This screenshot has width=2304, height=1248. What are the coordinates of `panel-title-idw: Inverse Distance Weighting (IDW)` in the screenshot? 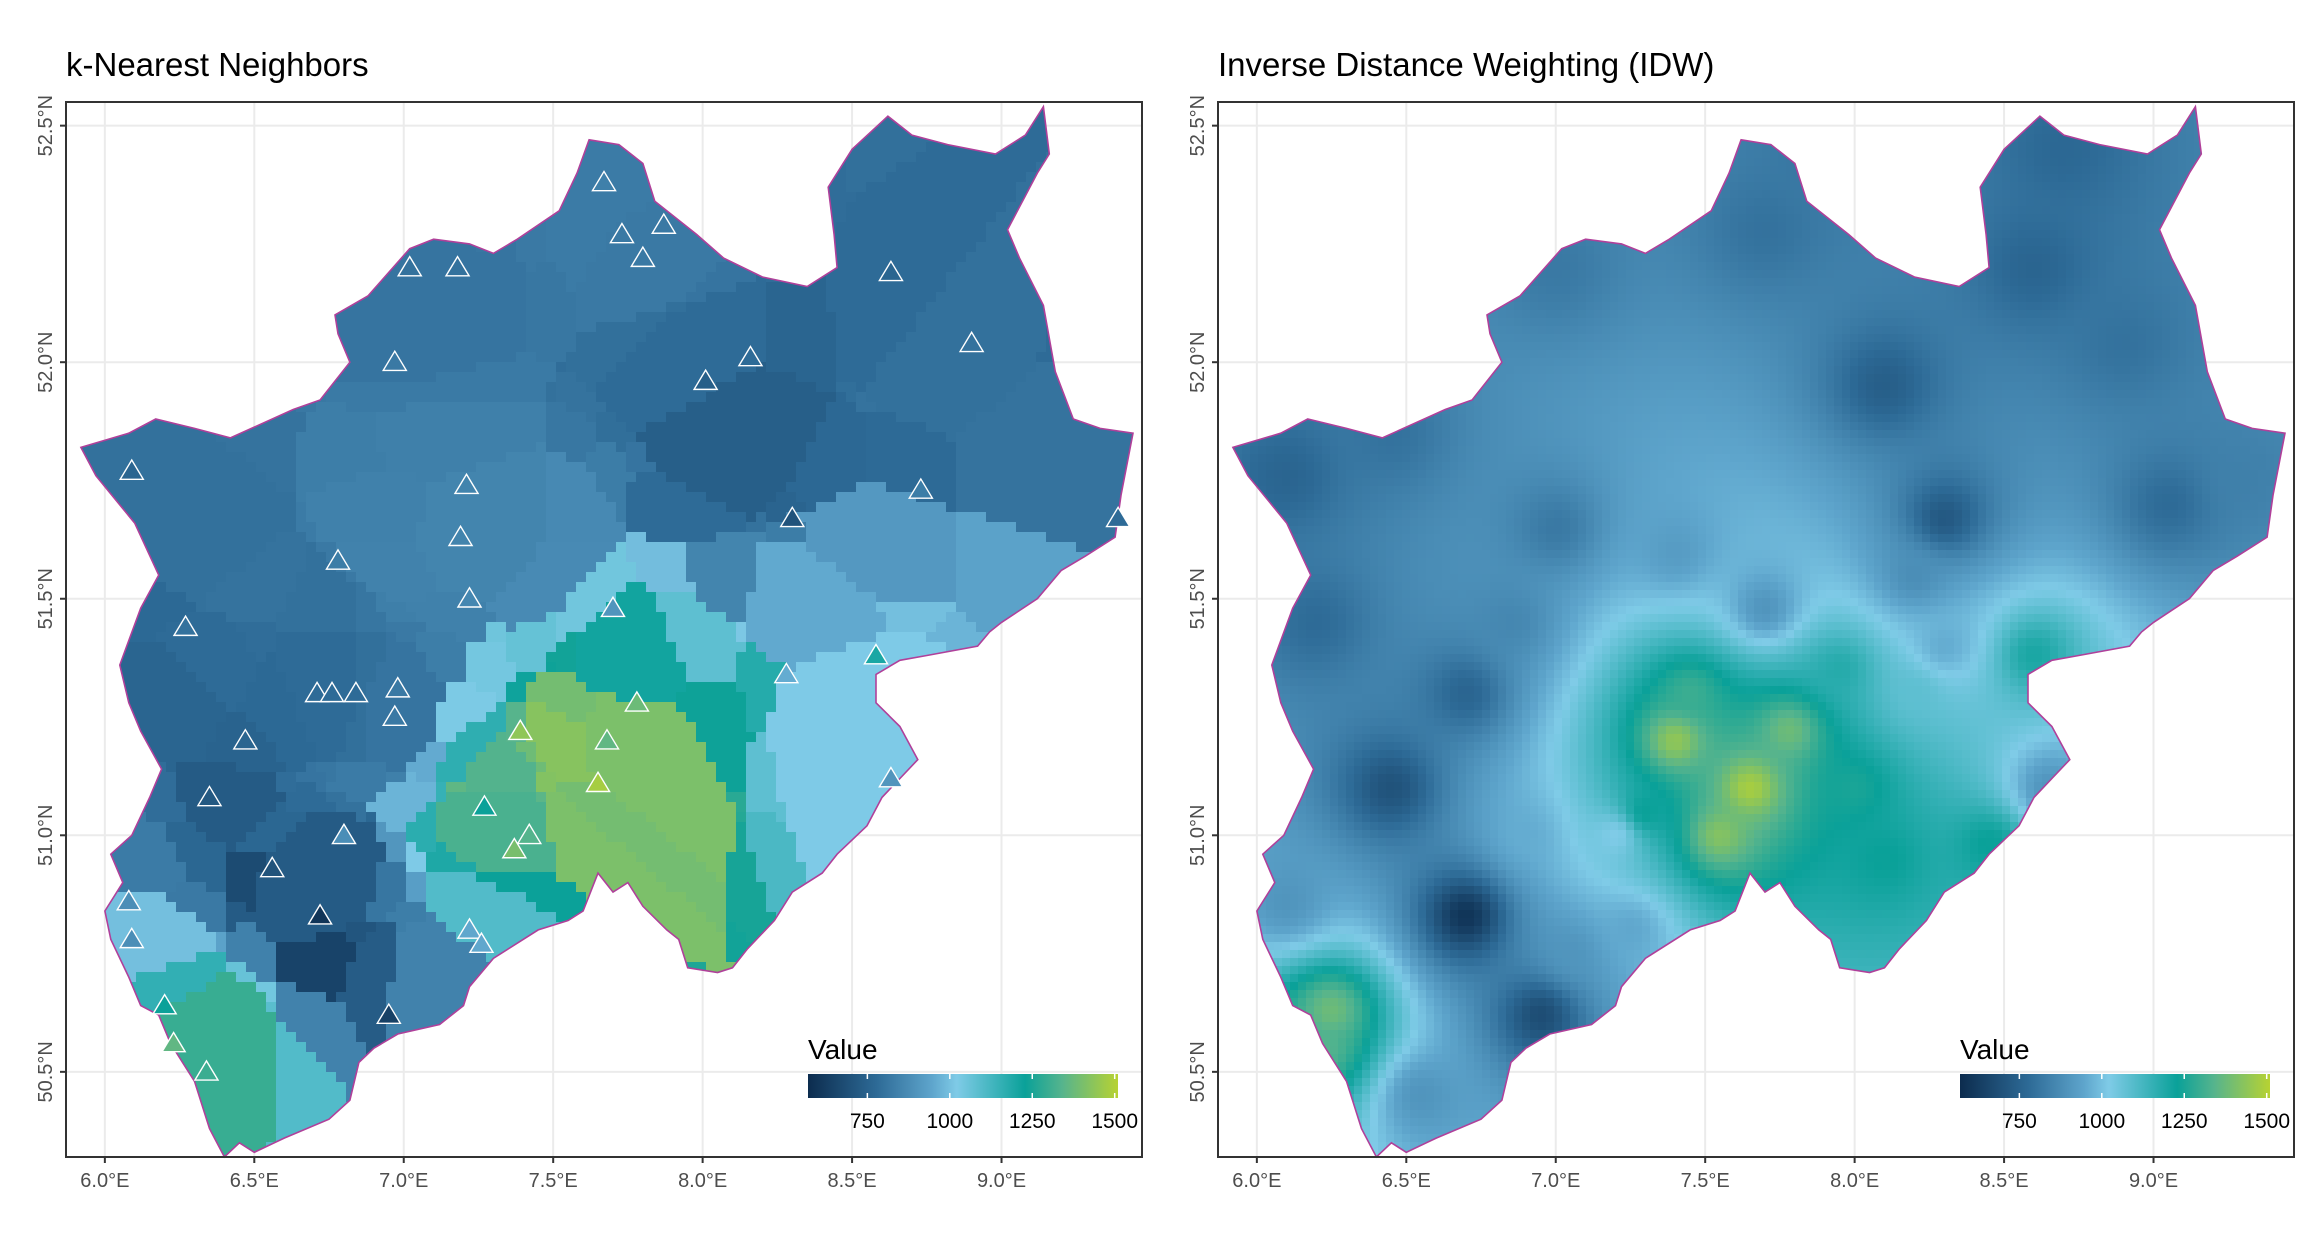 It's located at (1466, 65).